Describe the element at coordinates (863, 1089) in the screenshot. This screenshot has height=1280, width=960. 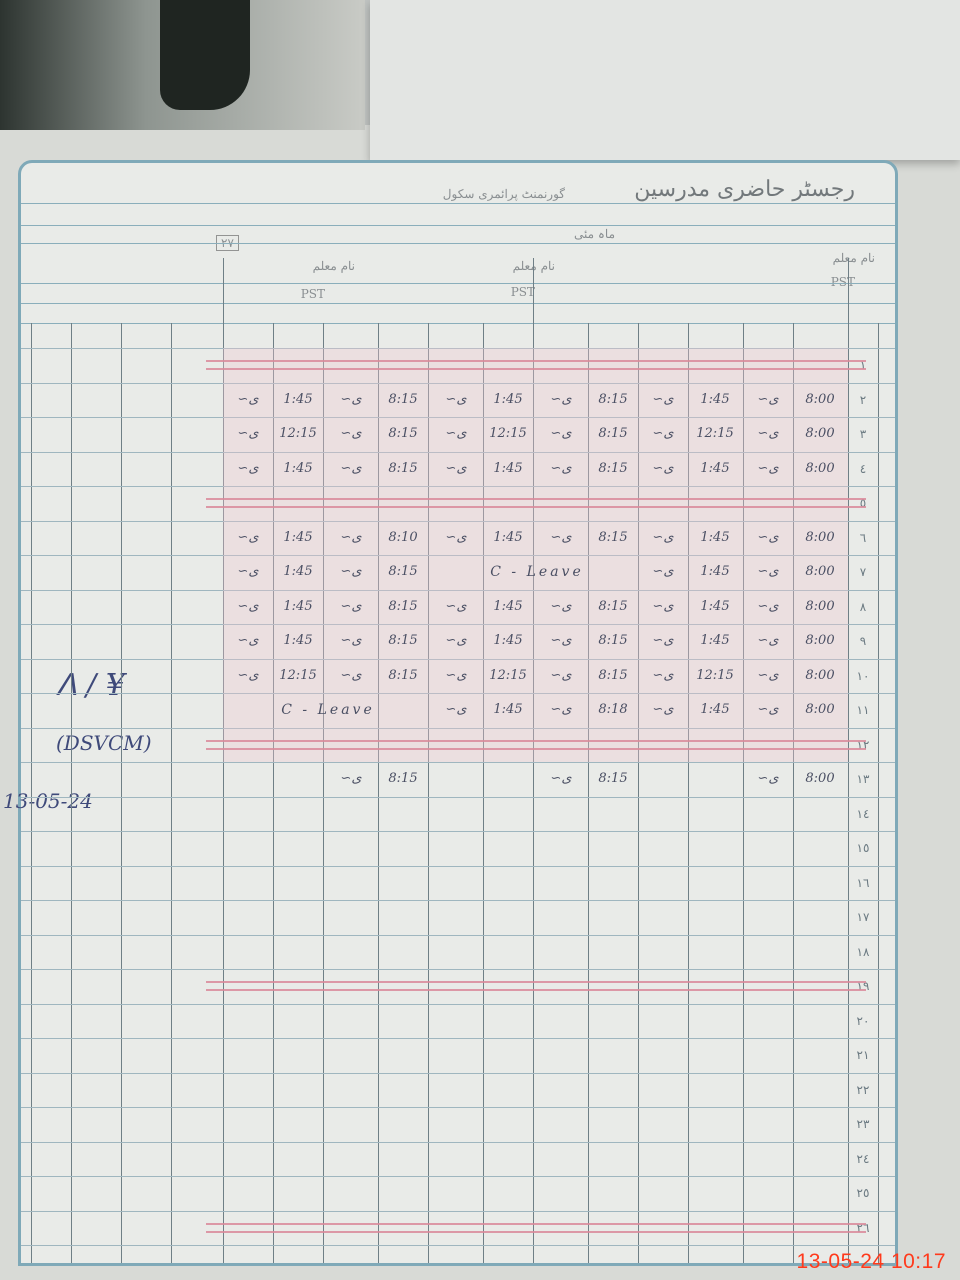
I see `row-number: ٢٢` at that location.